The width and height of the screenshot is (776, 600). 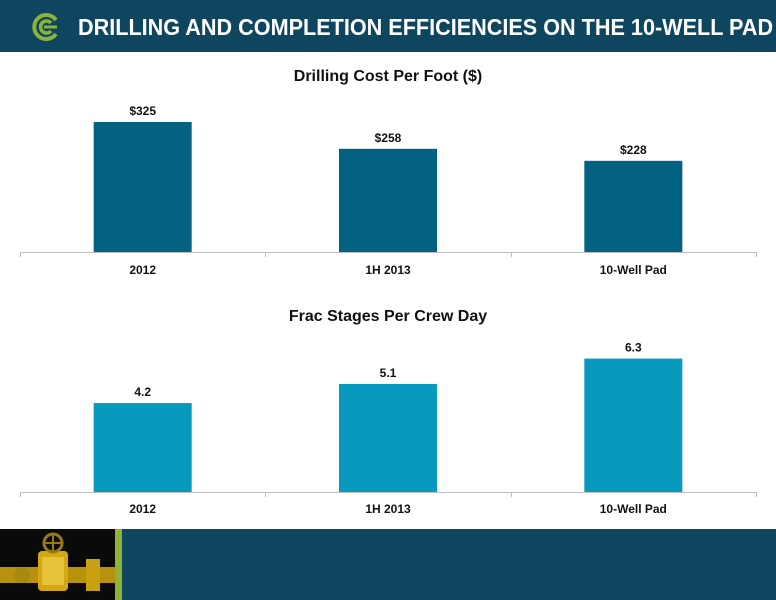 What do you see at coordinates (142, 111) in the screenshot?
I see `data-label: $325` at bounding box center [142, 111].